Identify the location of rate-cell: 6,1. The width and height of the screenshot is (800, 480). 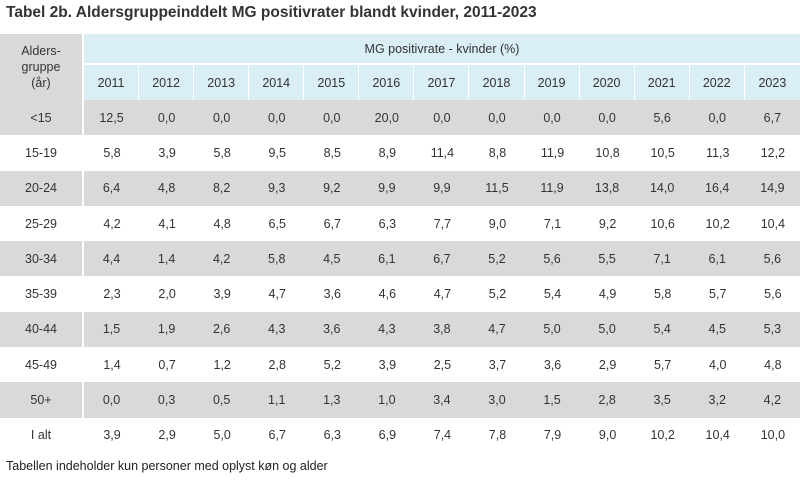
(387, 259).